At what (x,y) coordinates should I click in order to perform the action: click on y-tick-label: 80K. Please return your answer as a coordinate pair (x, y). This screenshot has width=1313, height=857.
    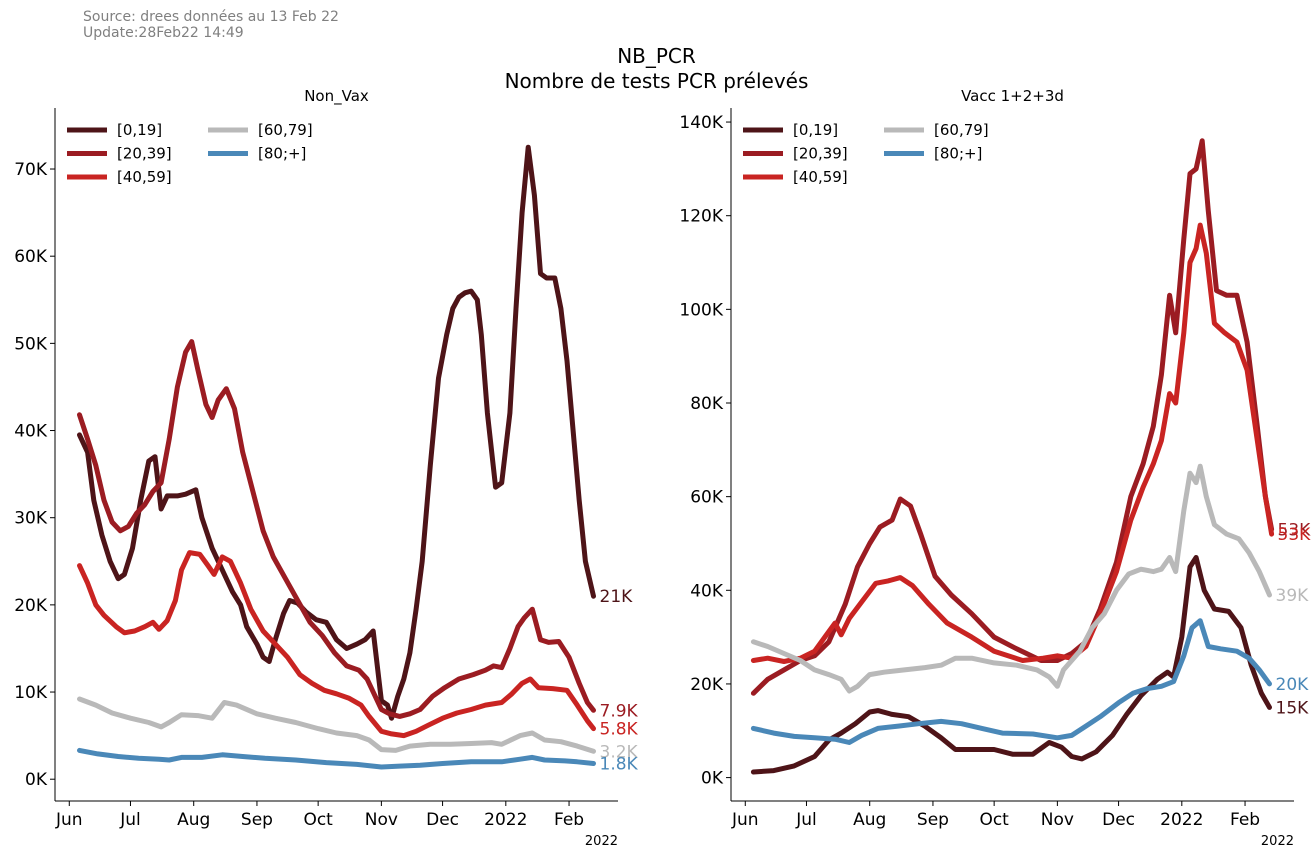
    Looking at the image, I should click on (707, 404).